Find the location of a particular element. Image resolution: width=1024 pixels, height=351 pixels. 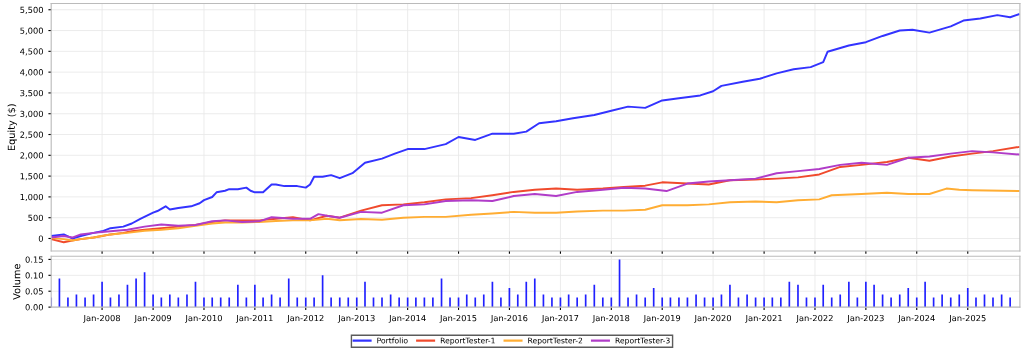

x-tick-label: Jan-2020 is located at coordinates (713, 318).